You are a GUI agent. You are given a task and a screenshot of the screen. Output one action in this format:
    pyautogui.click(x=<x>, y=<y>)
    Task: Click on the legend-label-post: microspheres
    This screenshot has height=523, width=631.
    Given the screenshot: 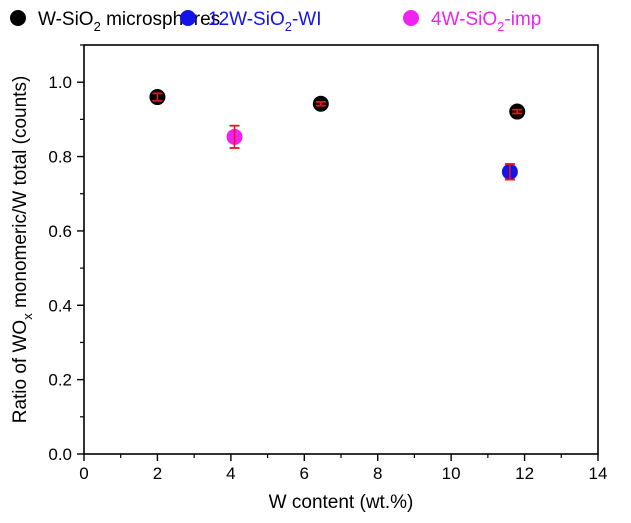 What is the action you would take?
    pyautogui.click(x=160, y=19)
    